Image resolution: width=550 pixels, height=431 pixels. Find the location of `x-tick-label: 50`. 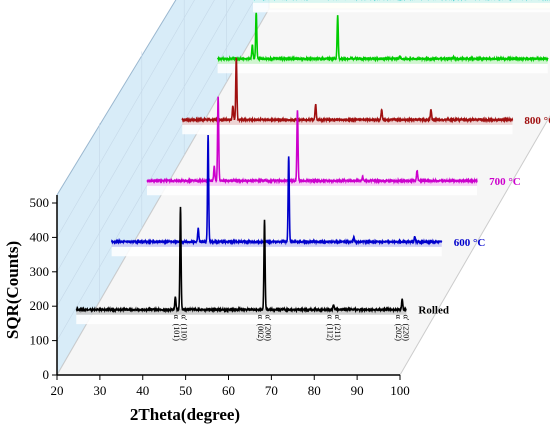

x-tick-label: 50 is located at coordinates (185, 390).